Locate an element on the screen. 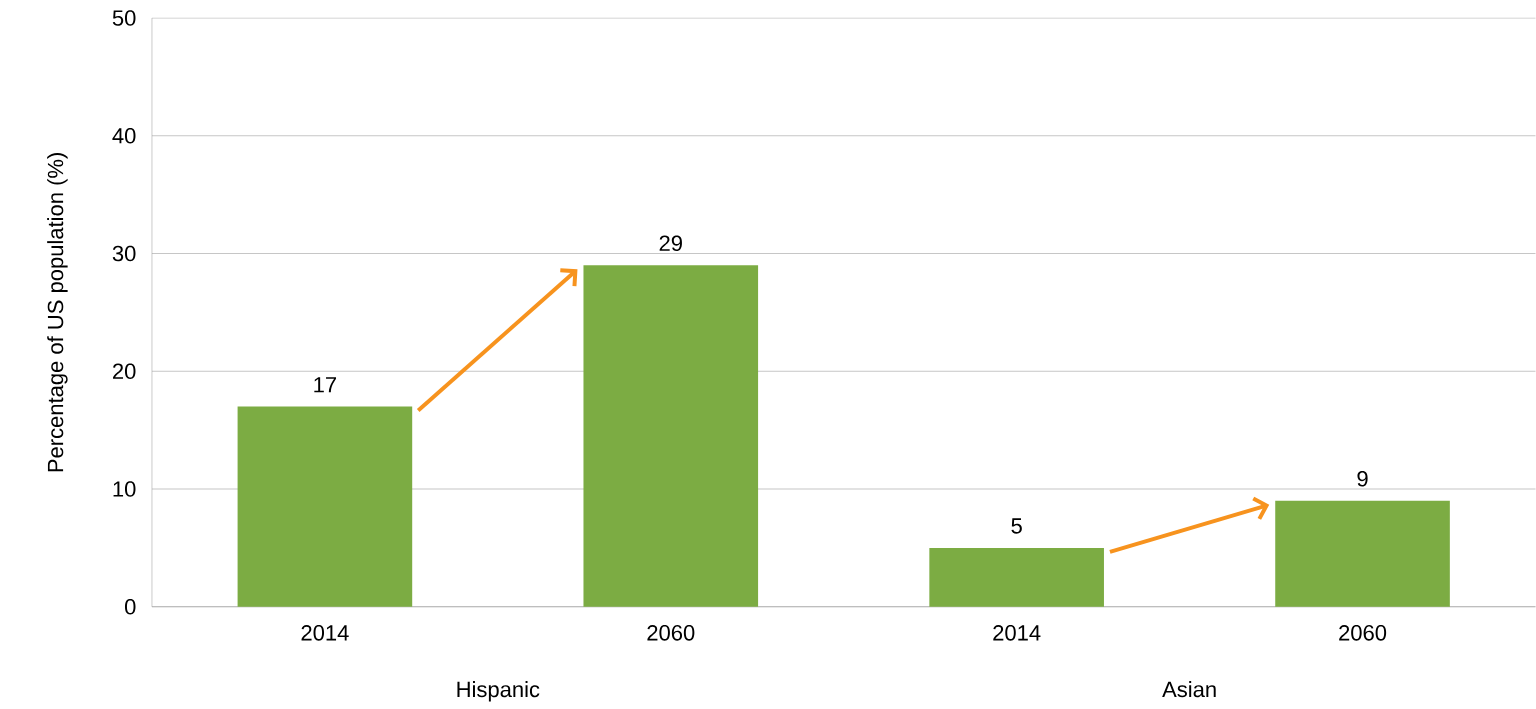  y-tick-label: 30 is located at coordinates (124, 253).